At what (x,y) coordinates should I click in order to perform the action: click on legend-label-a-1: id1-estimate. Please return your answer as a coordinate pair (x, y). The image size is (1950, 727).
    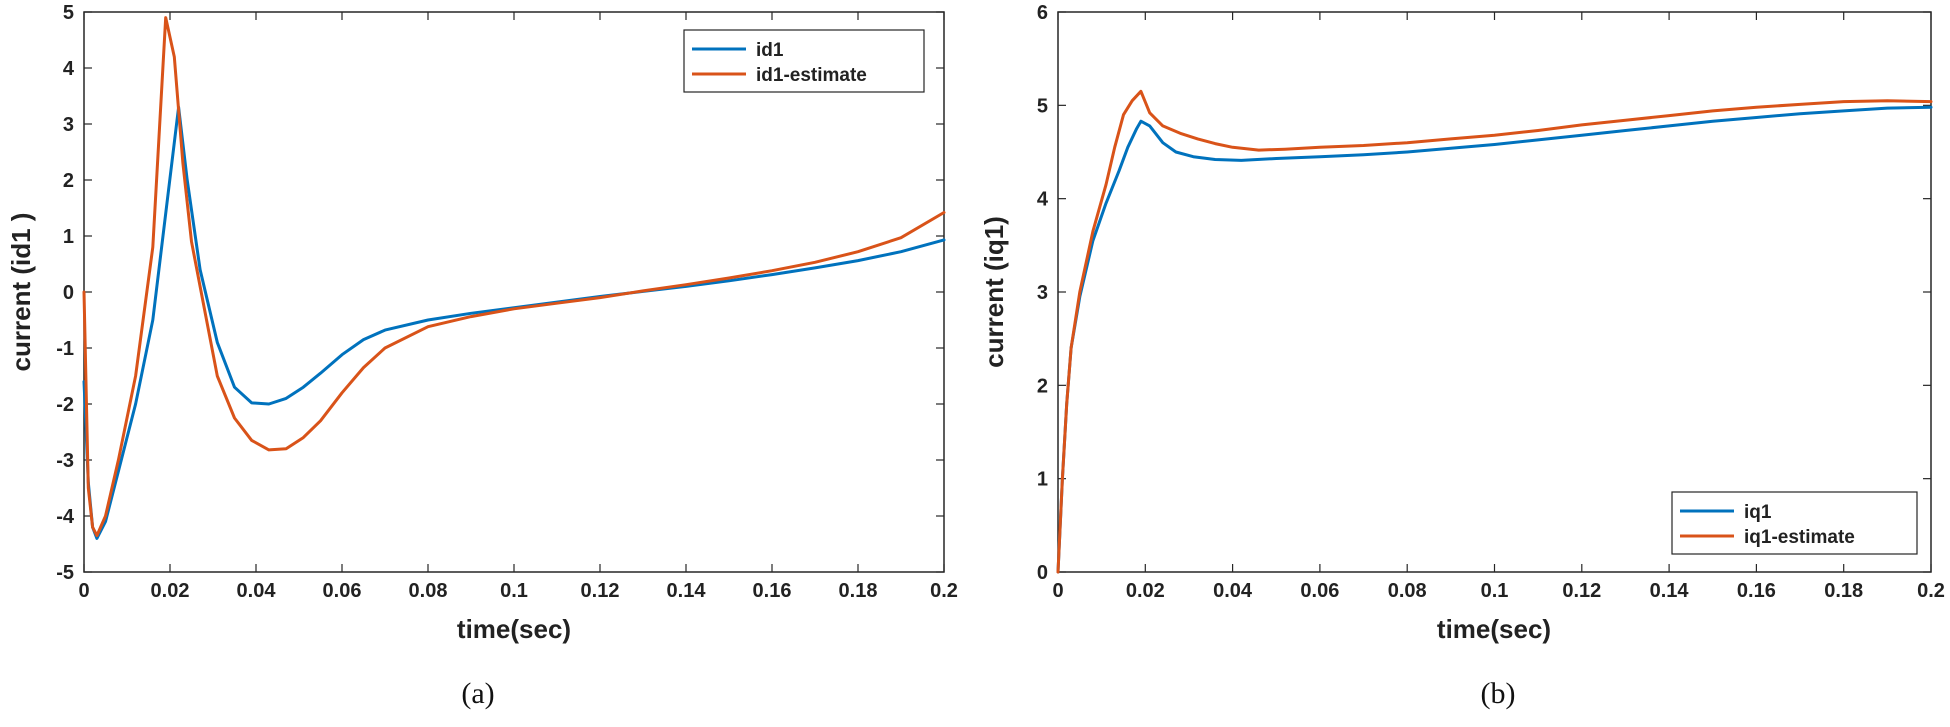
    Looking at the image, I should click on (811, 75).